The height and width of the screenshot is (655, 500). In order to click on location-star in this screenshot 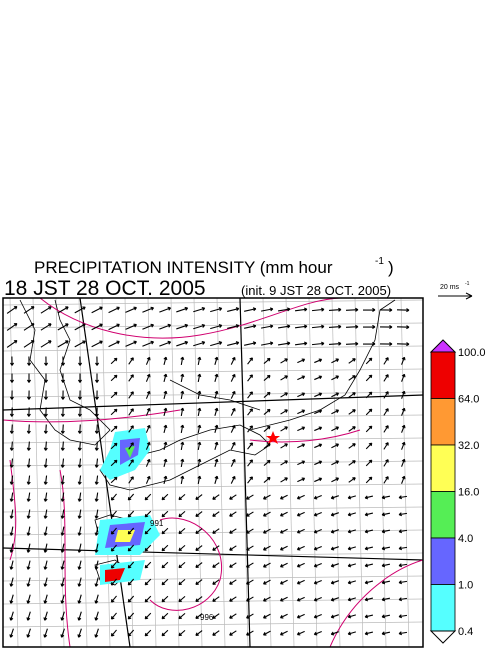, I will do `click(273, 437)`.